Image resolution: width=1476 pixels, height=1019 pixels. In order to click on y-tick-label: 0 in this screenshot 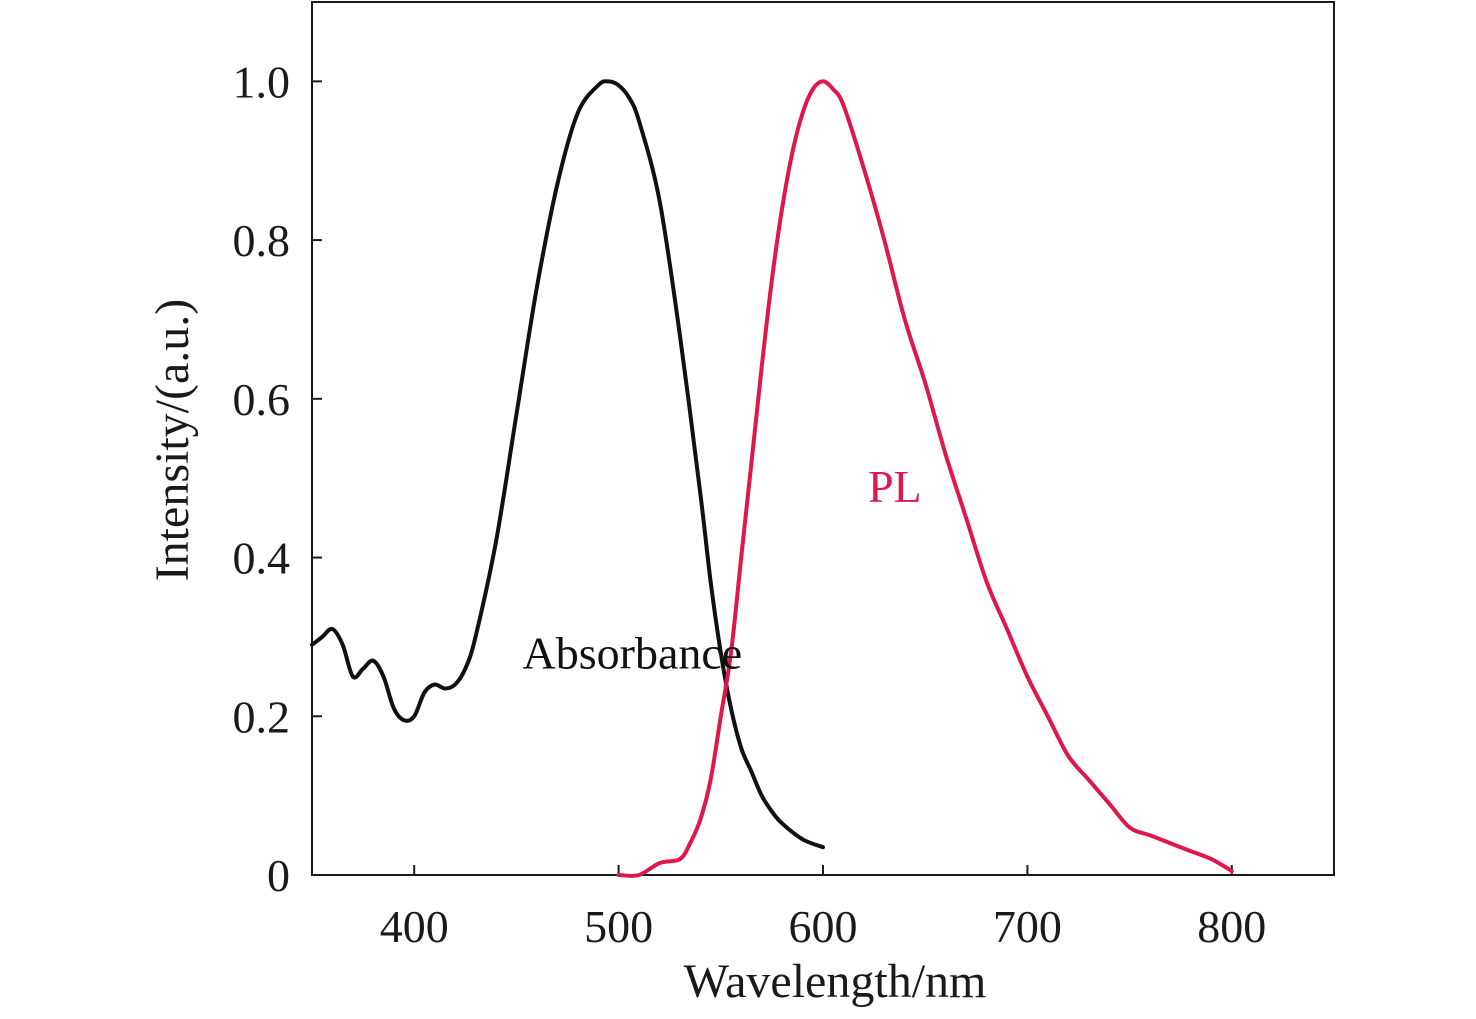, I will do `click(278, 875)`.